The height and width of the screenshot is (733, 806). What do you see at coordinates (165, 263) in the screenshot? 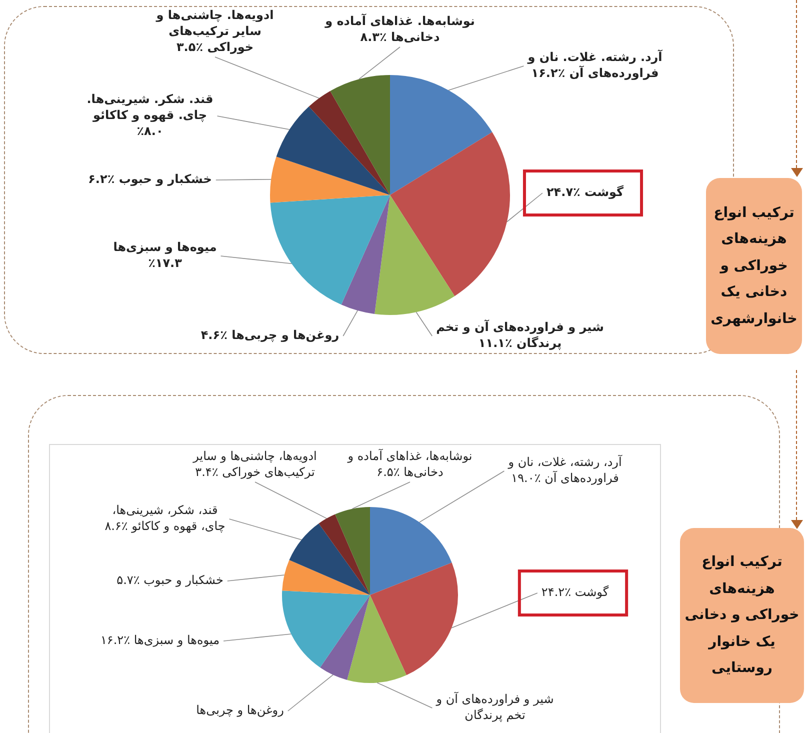
I see `data-label: ٪۱۷.۳` at bounding box center [165, 263].